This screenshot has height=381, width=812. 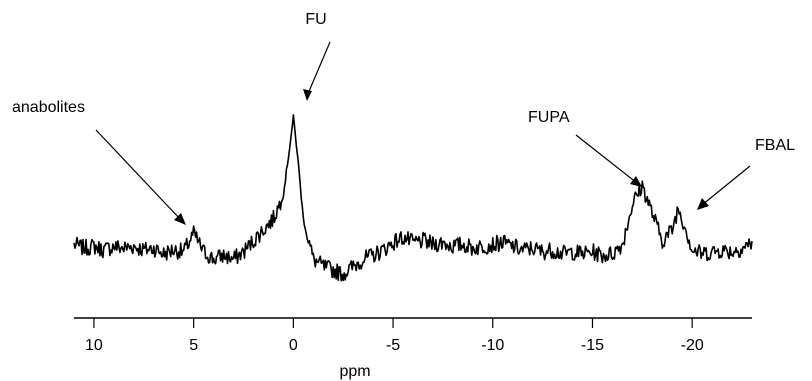 I want to click on x-tick-label: 5, so click(x=193, y=345).